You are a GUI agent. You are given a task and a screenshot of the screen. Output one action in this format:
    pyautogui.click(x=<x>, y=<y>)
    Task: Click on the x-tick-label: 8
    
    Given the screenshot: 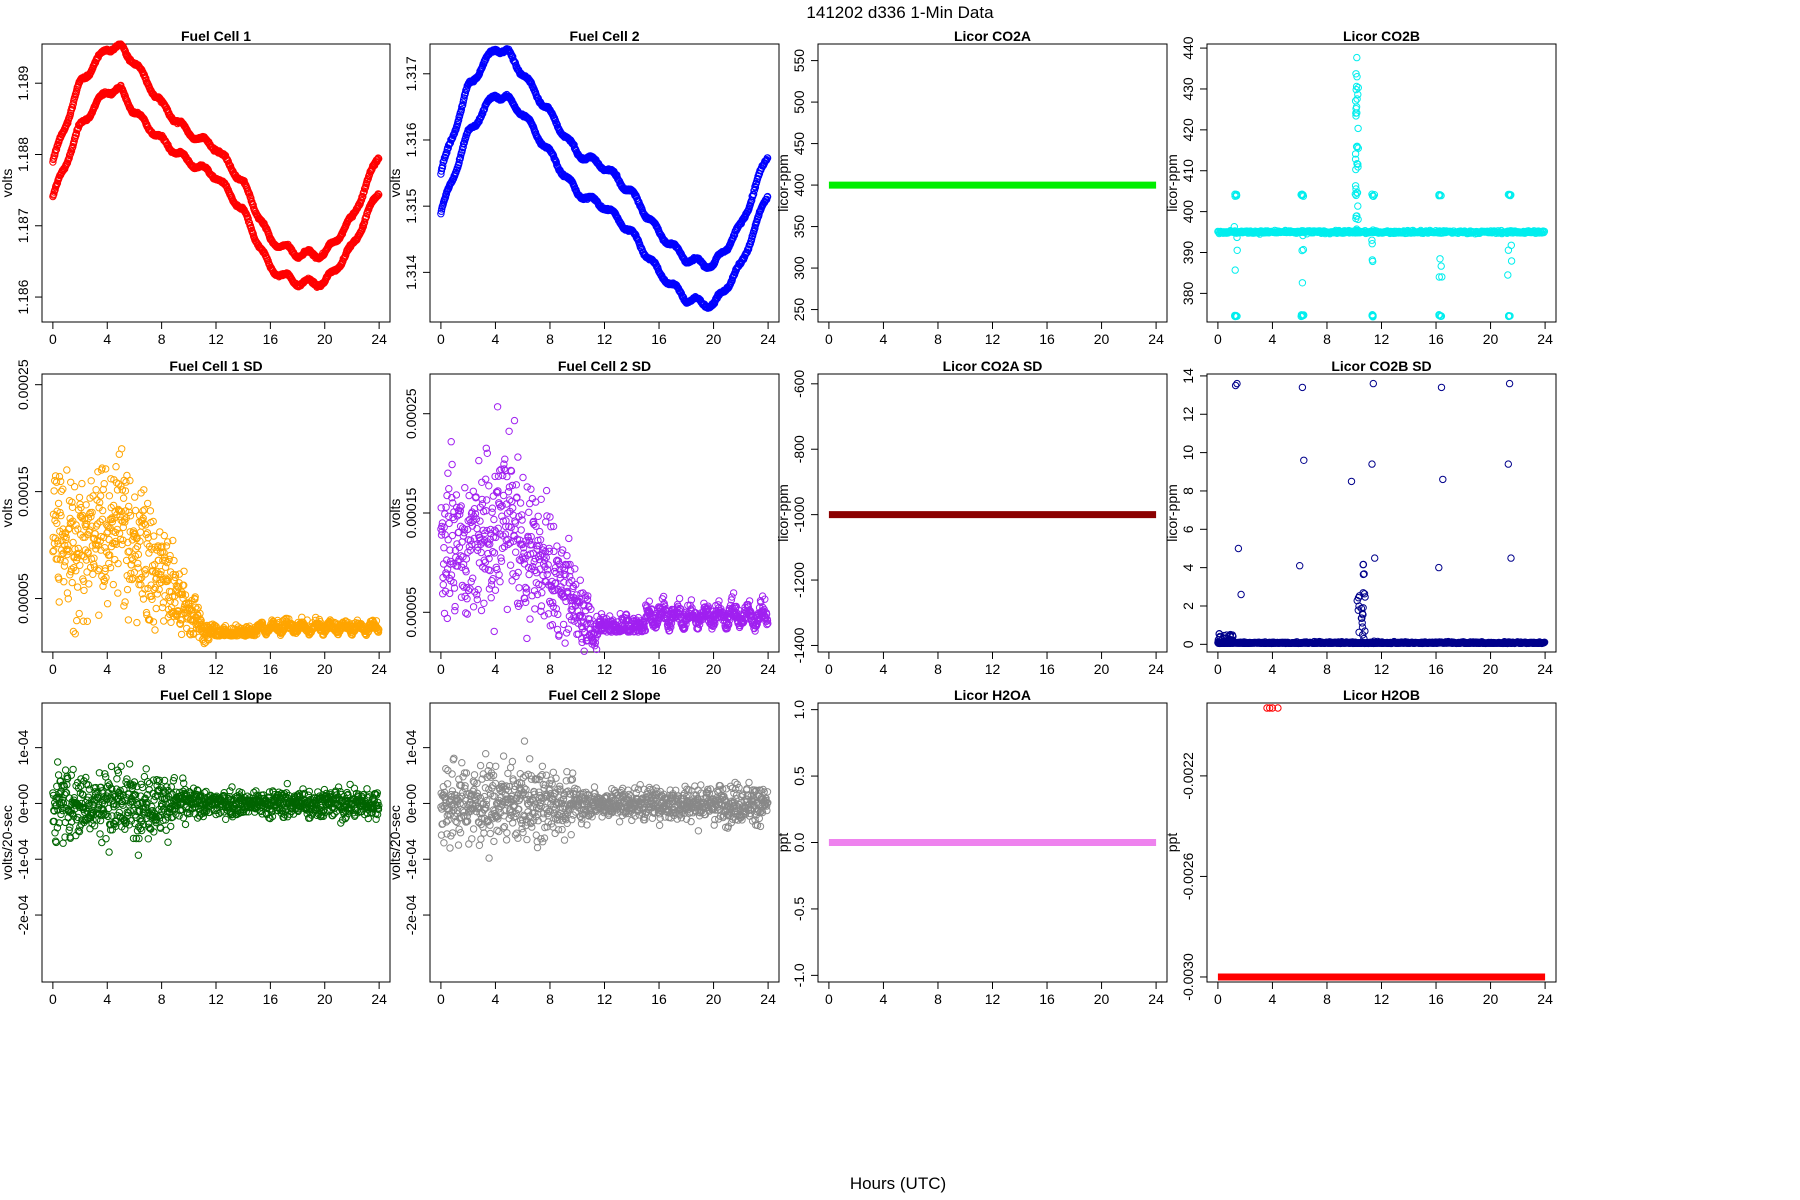 What is the action you would take?
    pyautogui.click(x=938, y=339)
    